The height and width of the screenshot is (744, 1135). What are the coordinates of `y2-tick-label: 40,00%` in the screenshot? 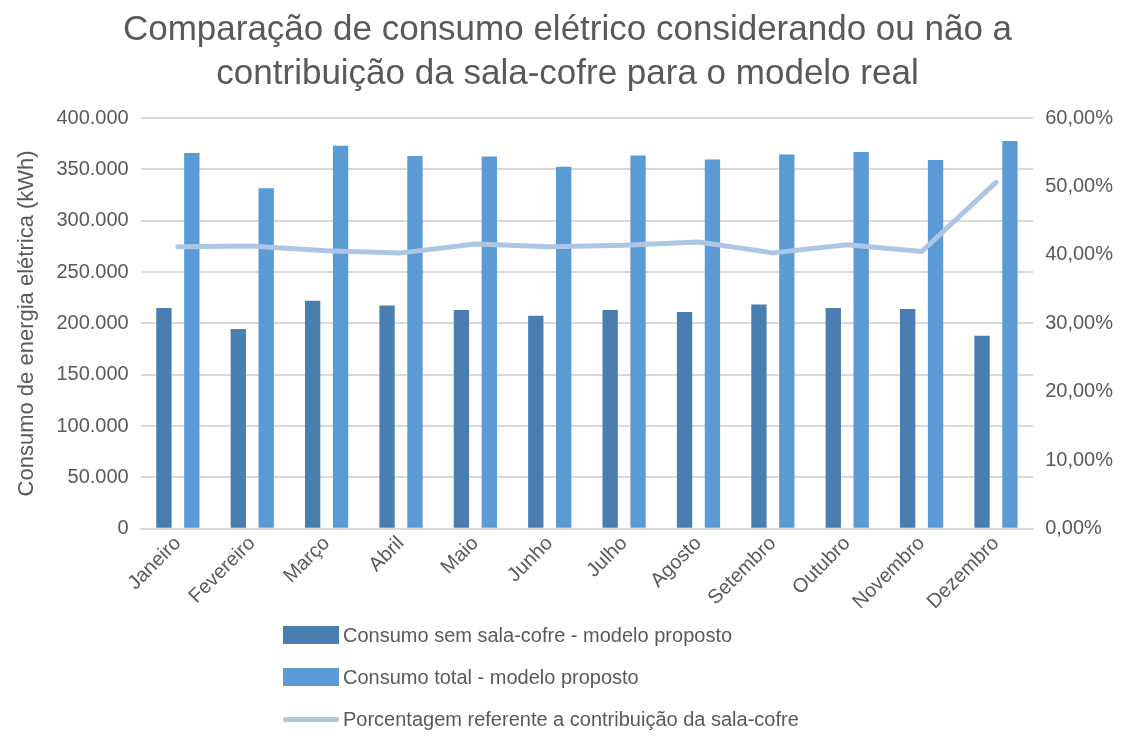 It's located at (1079, 253).